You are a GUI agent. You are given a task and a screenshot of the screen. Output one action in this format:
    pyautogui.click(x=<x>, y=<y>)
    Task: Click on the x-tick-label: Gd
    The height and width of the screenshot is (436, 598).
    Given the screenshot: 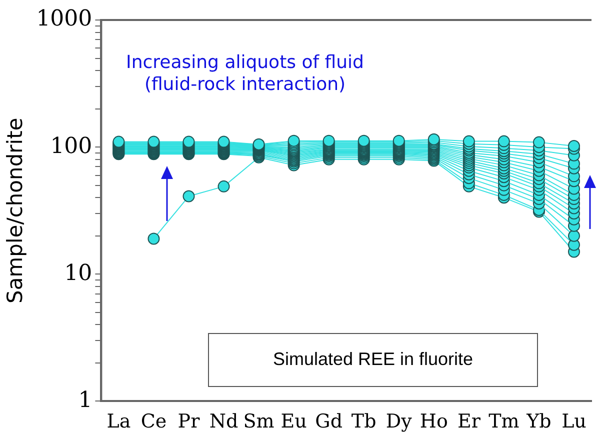 What is the action you would take?
    pyautogui.click(x=329, y=421)
    